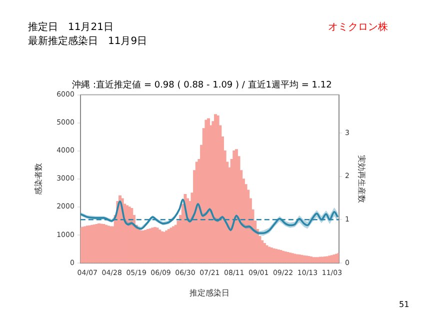 The image size is (427, 320). Describe the element at coordinates (38, 178) in the screenshot. I see `y-axis-title: 感染者数` at that location.